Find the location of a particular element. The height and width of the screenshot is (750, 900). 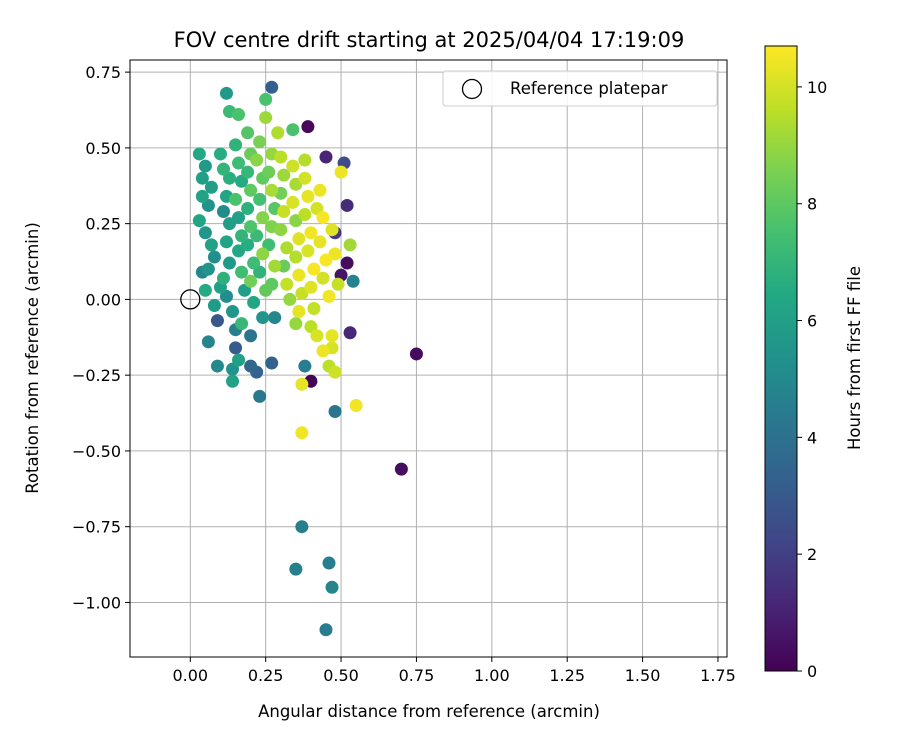

colorbar-tick-label: 10 is located at coordinates (817, 87).